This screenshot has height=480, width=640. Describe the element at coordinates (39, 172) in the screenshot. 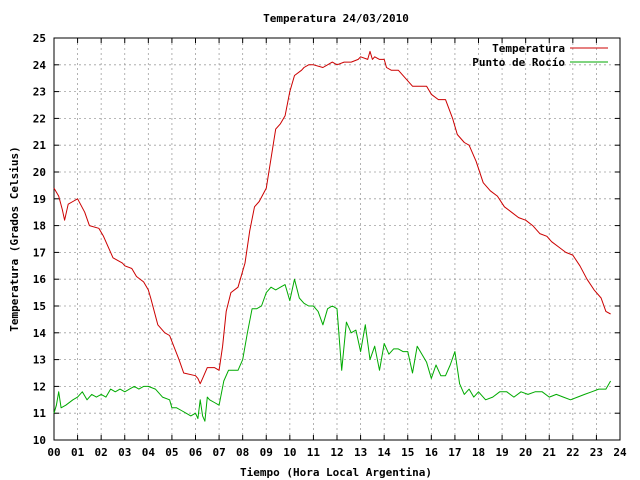

I see `y-tick-label: 20` at that location.